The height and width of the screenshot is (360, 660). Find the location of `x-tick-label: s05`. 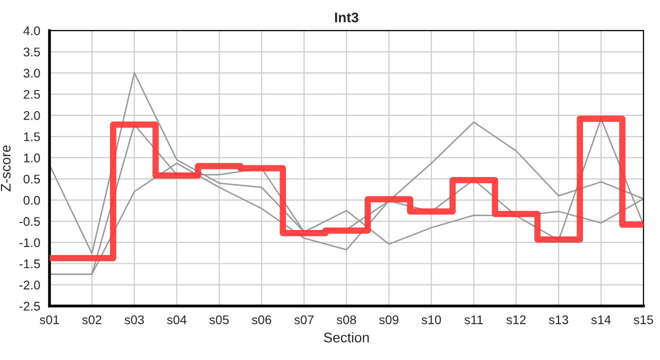

x-tick-label: s05 is located at coordinates (219, 319).